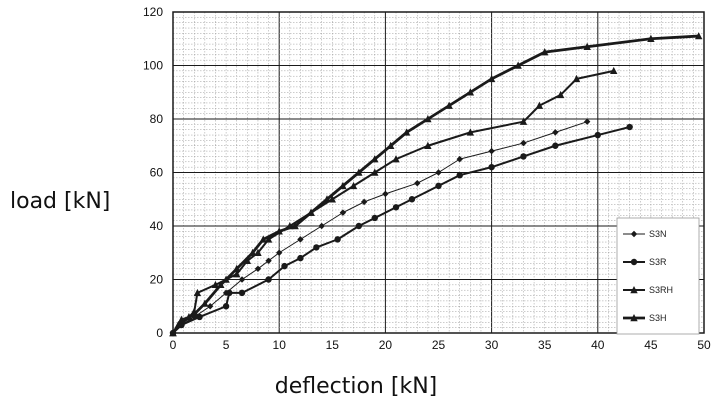 The height and width of the screenshot is (403, 712). I want to click on x-tick-label: 5, so click(226, 345).